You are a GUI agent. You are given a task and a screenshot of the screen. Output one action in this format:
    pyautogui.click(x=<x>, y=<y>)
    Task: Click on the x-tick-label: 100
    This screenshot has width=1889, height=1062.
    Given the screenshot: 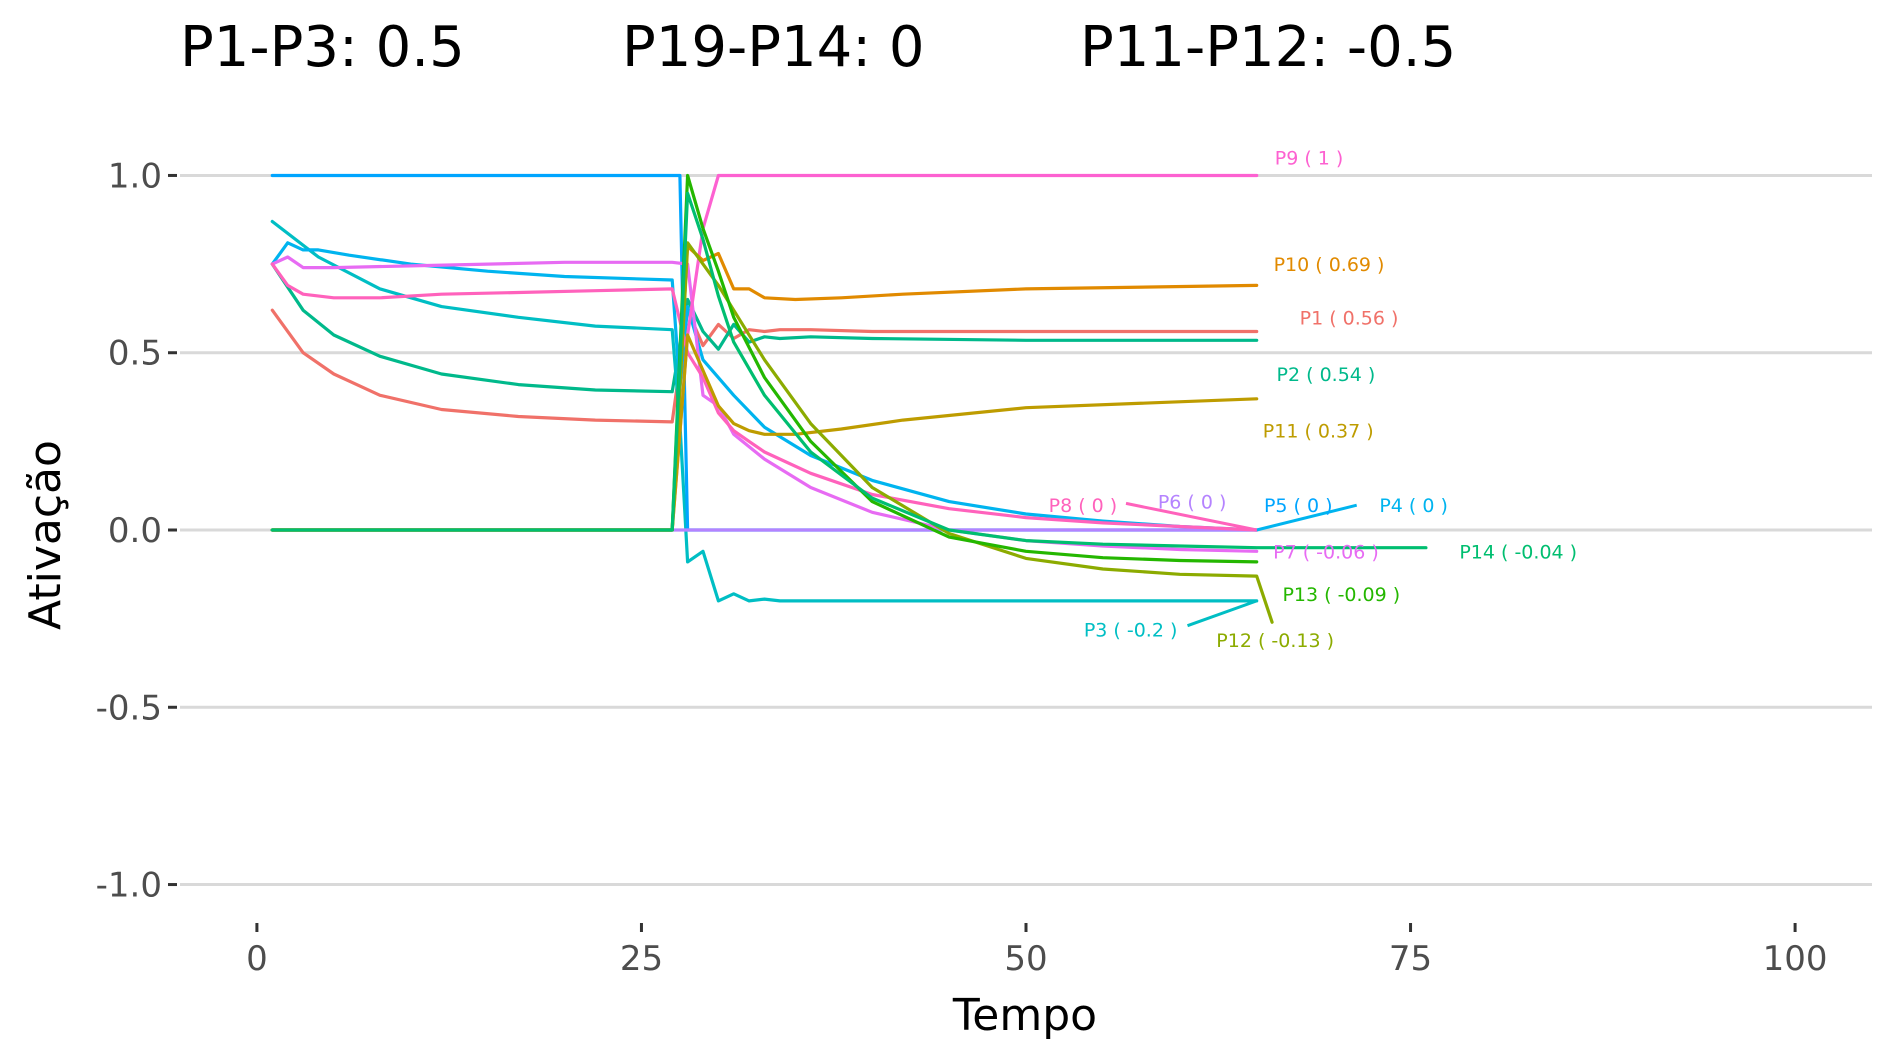 What is the action you would take?
    pyautogui.click(x=1795, y=959)
    